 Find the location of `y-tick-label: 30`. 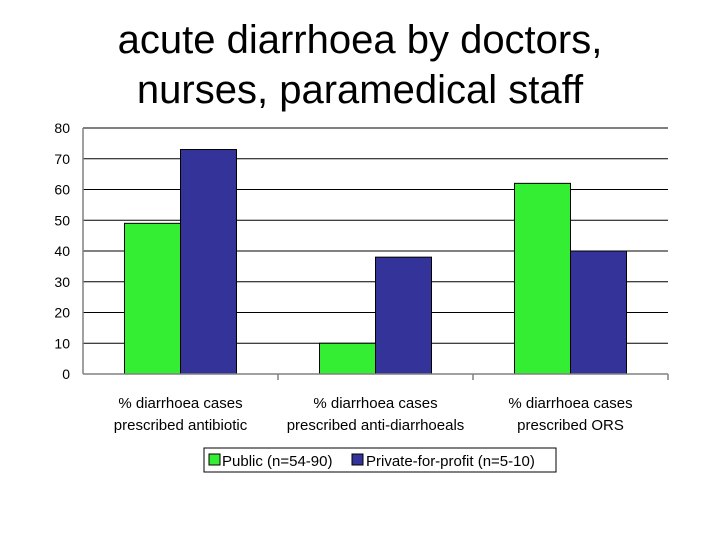

y-tick-label: 30 is located at coordinates (62, 282).